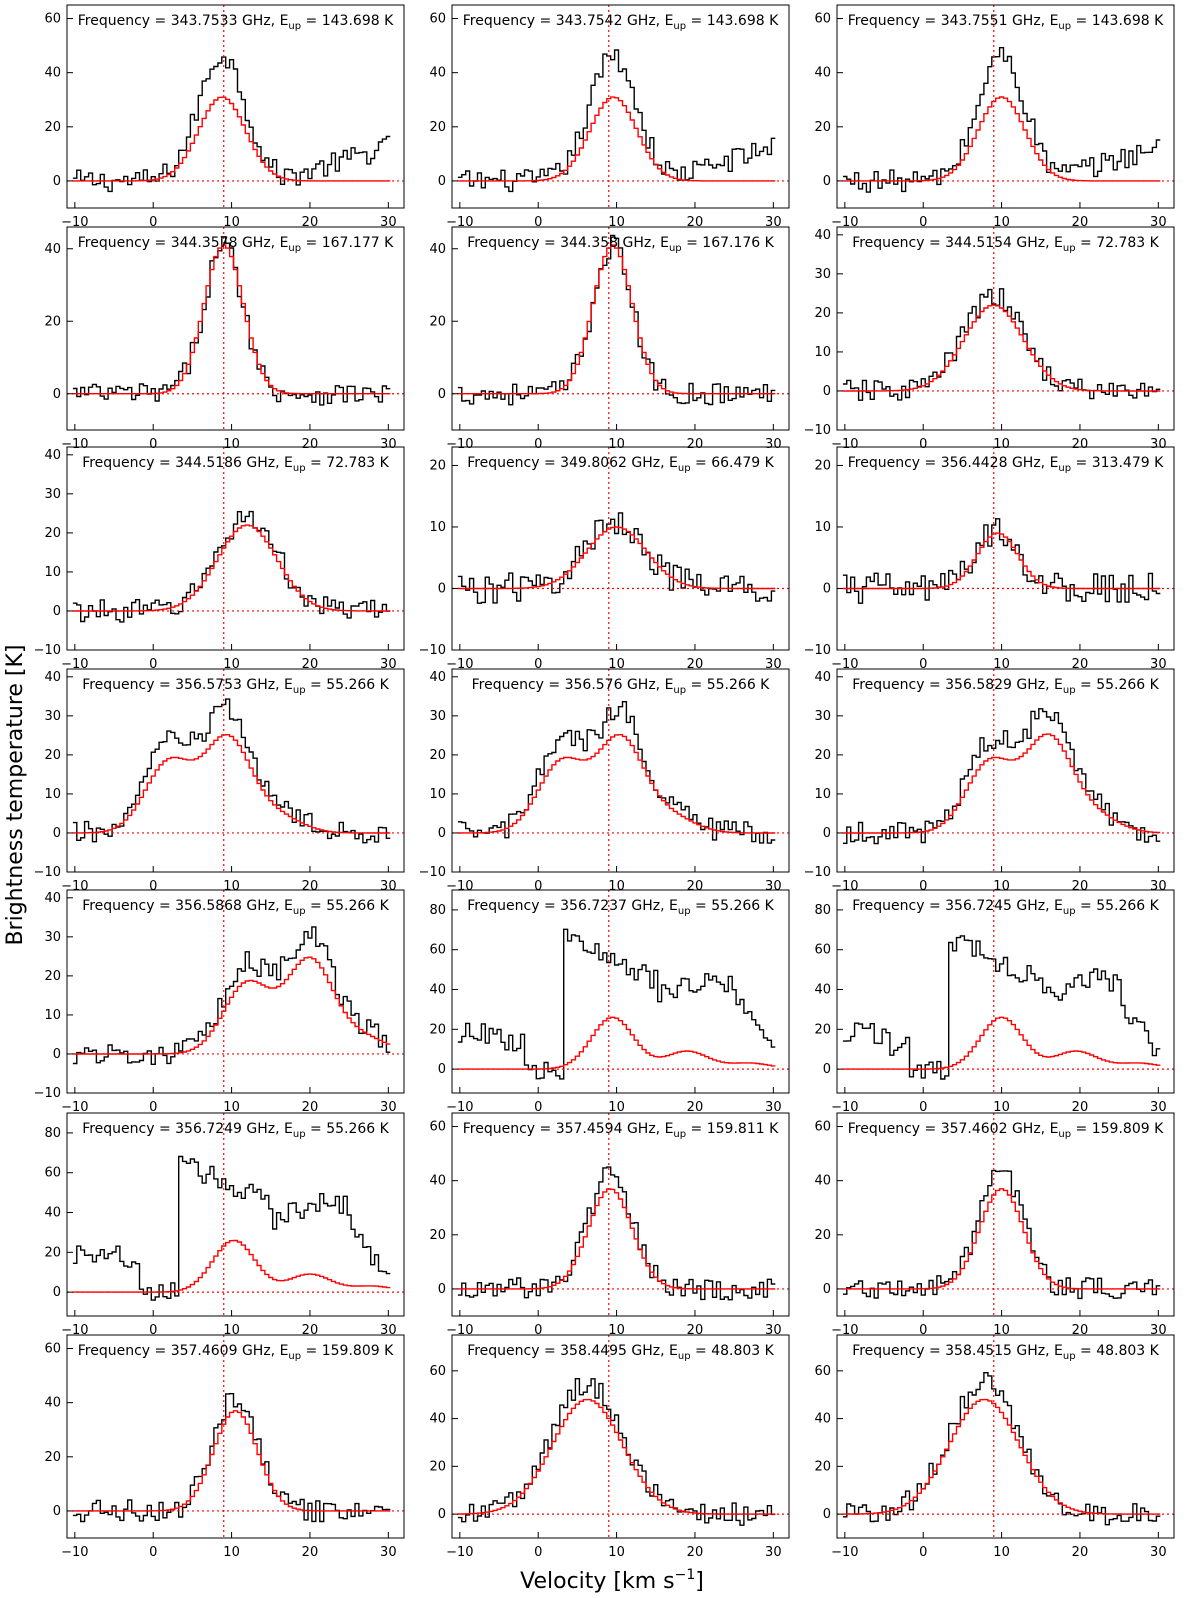  Describe the element at coordinates (1005, 244) in the screenshot. I see `panel-title: Frequency = 344.5154 GHz, Eup = 72.783 K` at that location.